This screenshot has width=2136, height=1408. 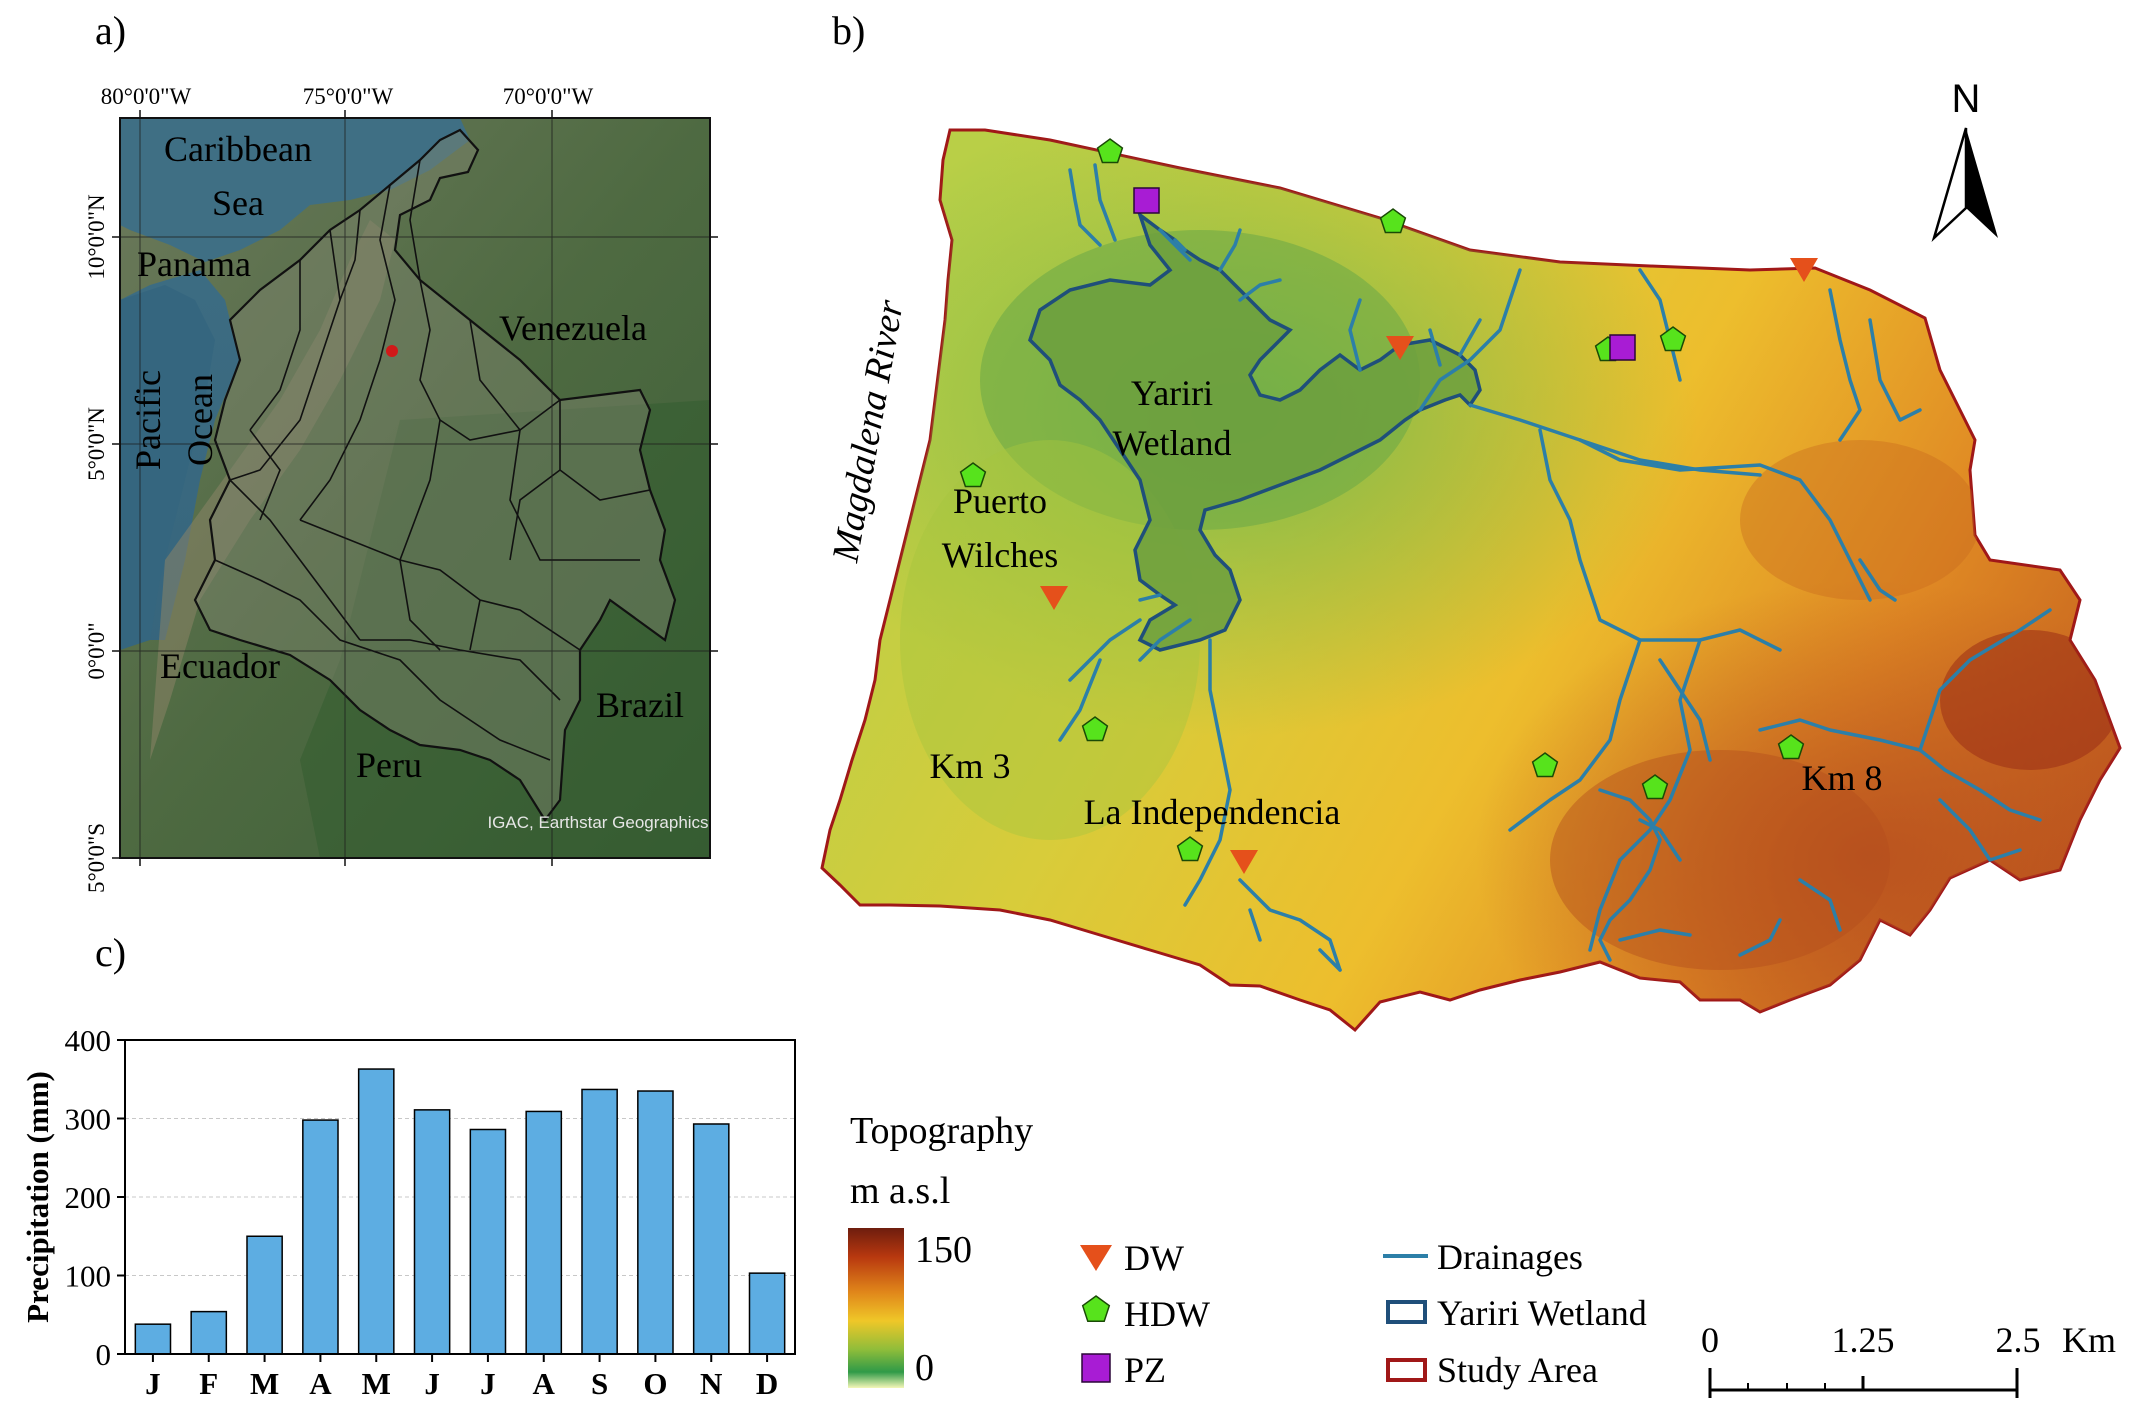 I want to click on x-tick-label: O, so click(x=655, y=1383).